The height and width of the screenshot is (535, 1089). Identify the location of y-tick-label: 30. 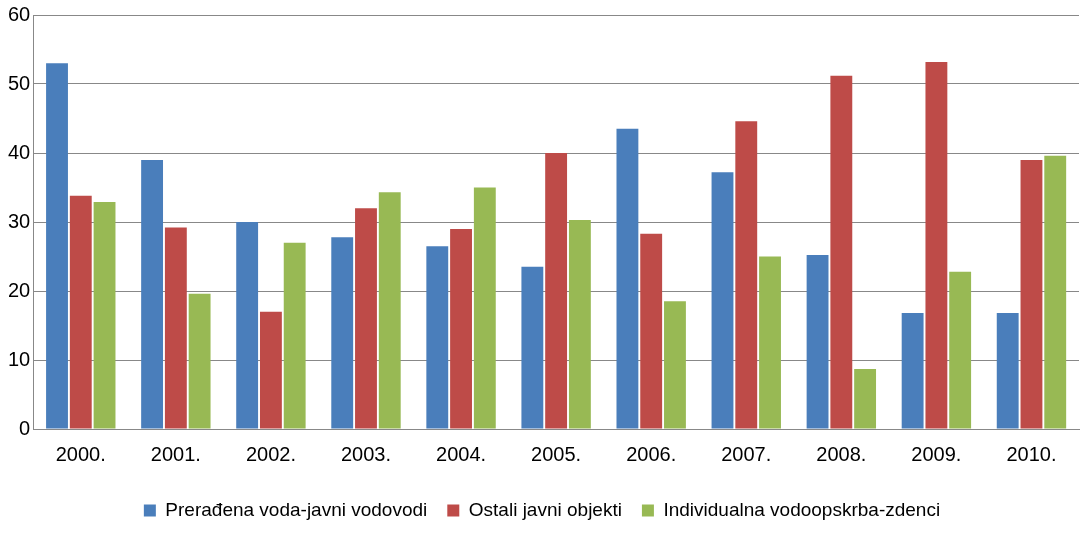
(19, 220).